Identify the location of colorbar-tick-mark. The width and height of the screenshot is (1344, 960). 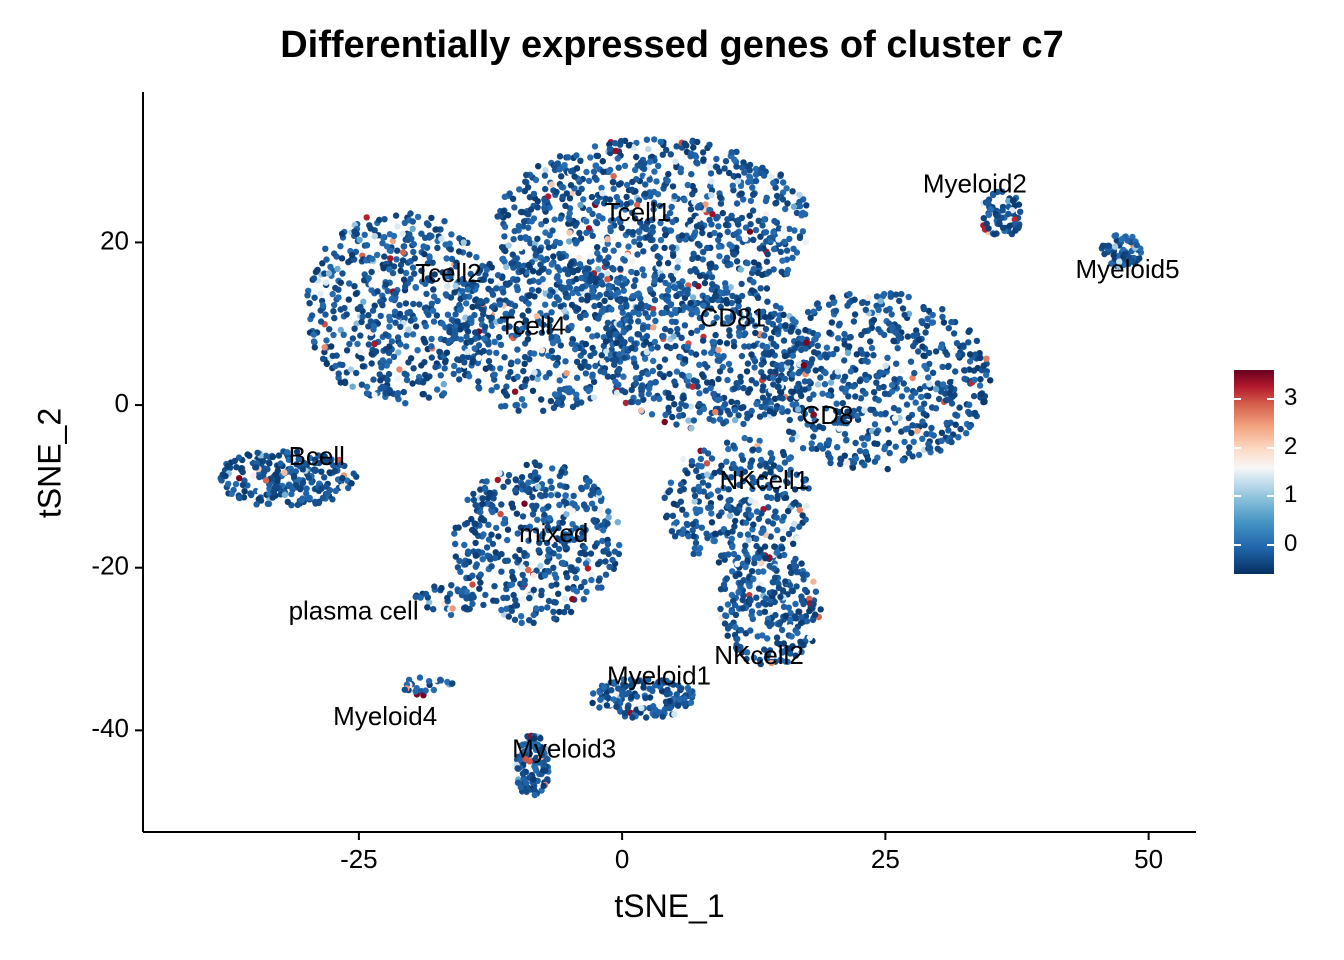
(1270, 544).